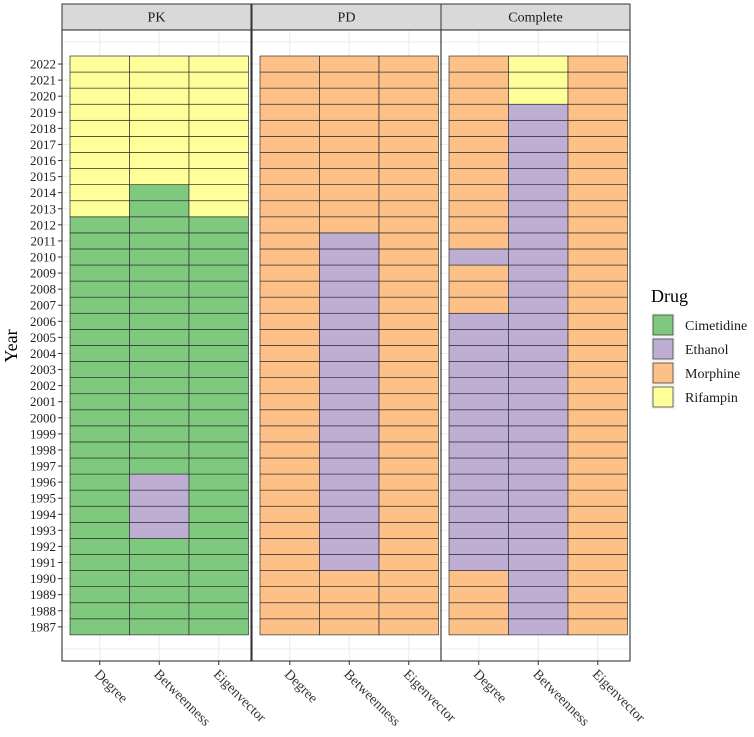  I want to click on tile-complete-betweenness-2013-ethanol, so click(538, 209).